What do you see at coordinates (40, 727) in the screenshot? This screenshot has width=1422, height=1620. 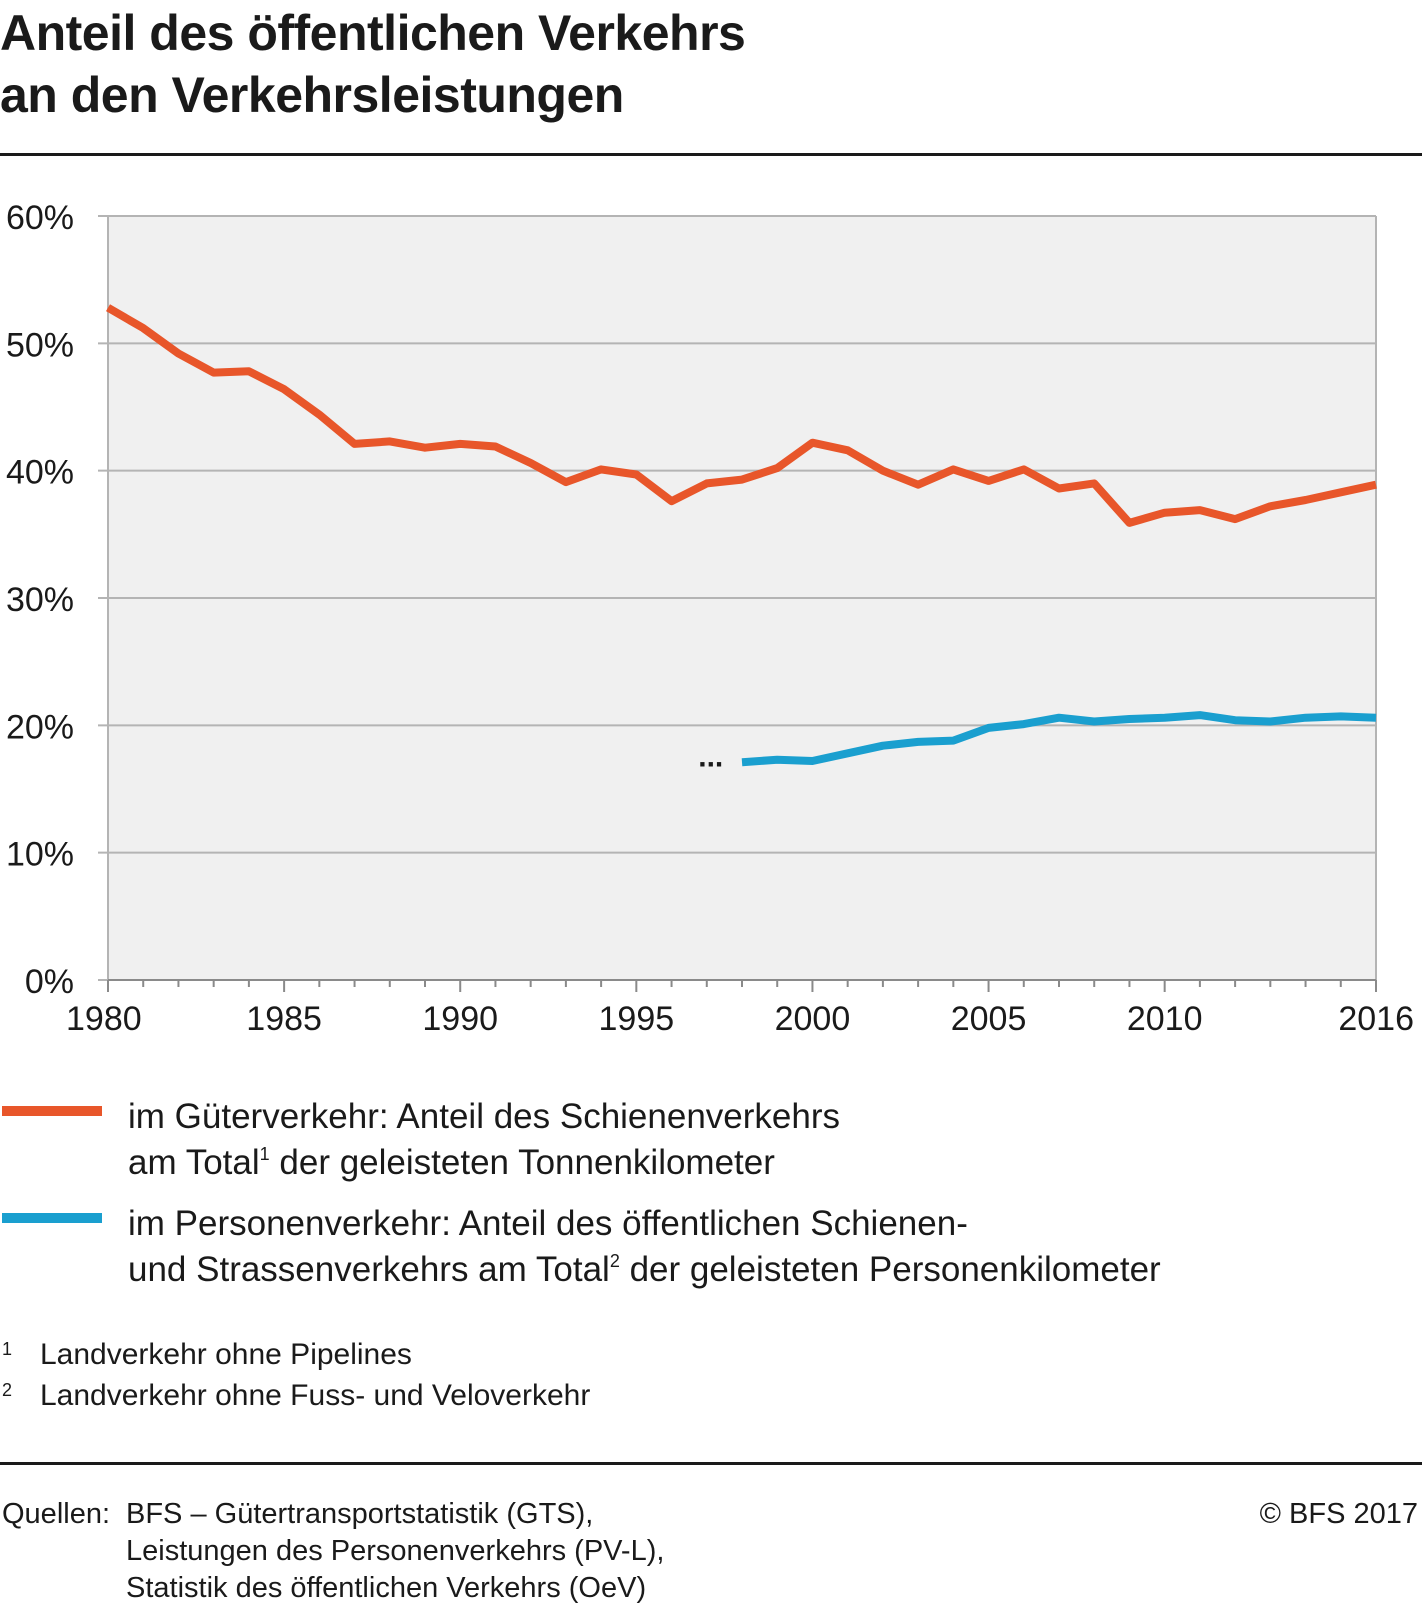 I see `y-tick-label: 20%` at bounding box center [40, 727].